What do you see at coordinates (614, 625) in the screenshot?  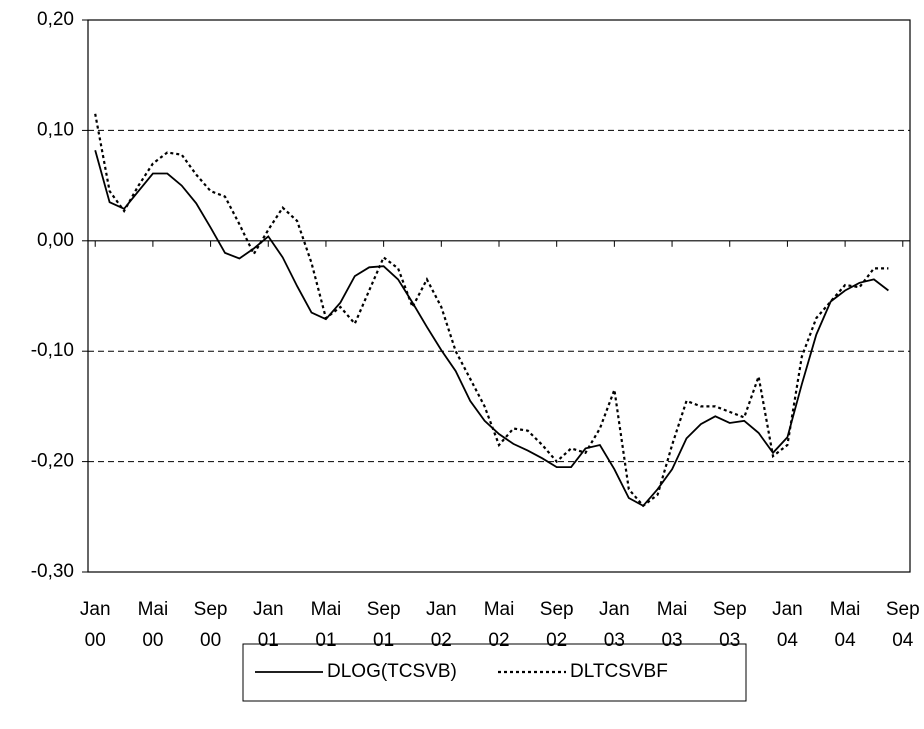 I see `x-tick-label: Jan 03` at bounding box center [614, 625].